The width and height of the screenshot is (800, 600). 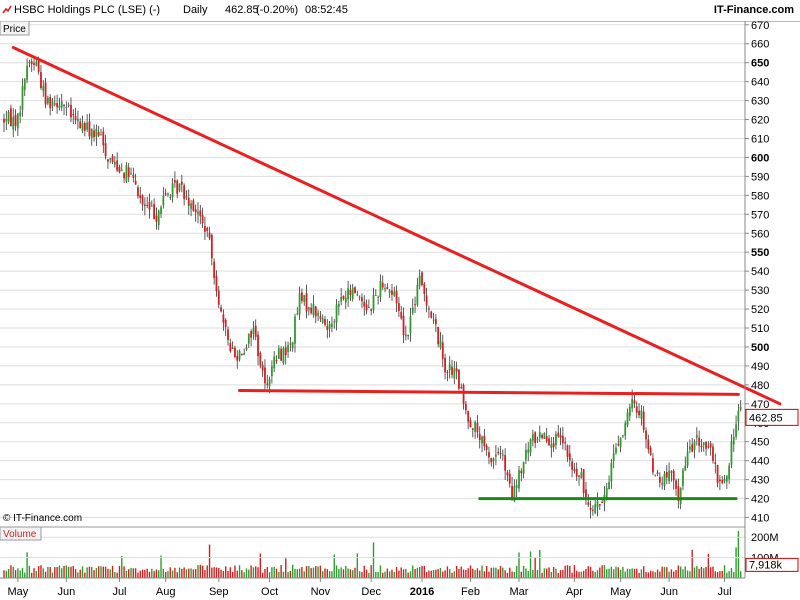 What do you see at coordinates (760, 139) in the screenshot?
I see `y-tick-label: 610` at bounding box center [760, 139].